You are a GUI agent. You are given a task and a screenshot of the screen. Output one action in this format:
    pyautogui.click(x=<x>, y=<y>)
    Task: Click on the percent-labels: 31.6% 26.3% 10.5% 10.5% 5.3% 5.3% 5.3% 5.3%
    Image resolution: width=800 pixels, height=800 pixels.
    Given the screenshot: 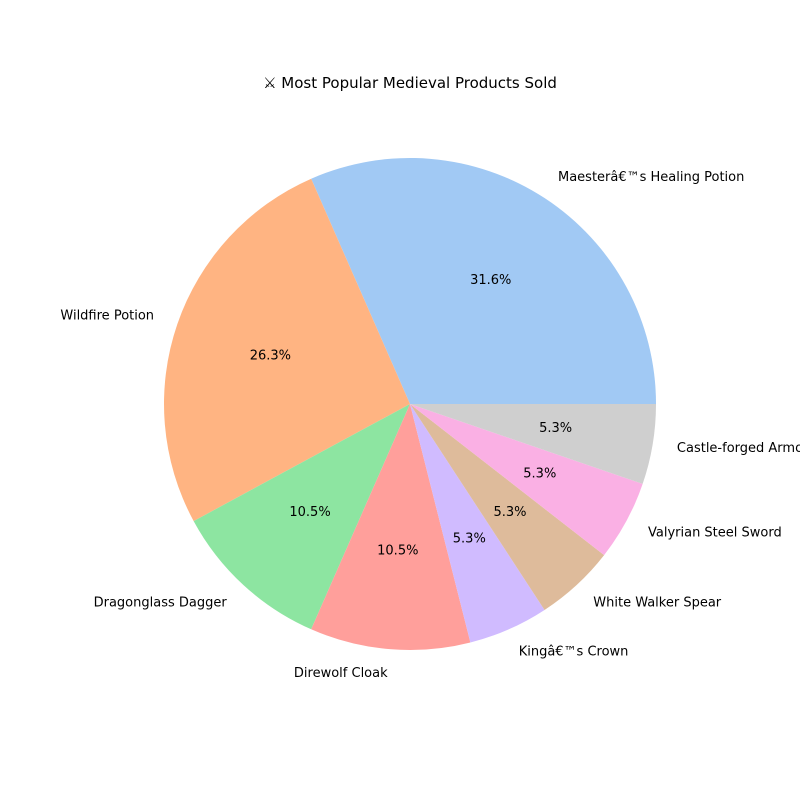 What is the action you would take?
    pyautogui.click(x=411, y=416)
    